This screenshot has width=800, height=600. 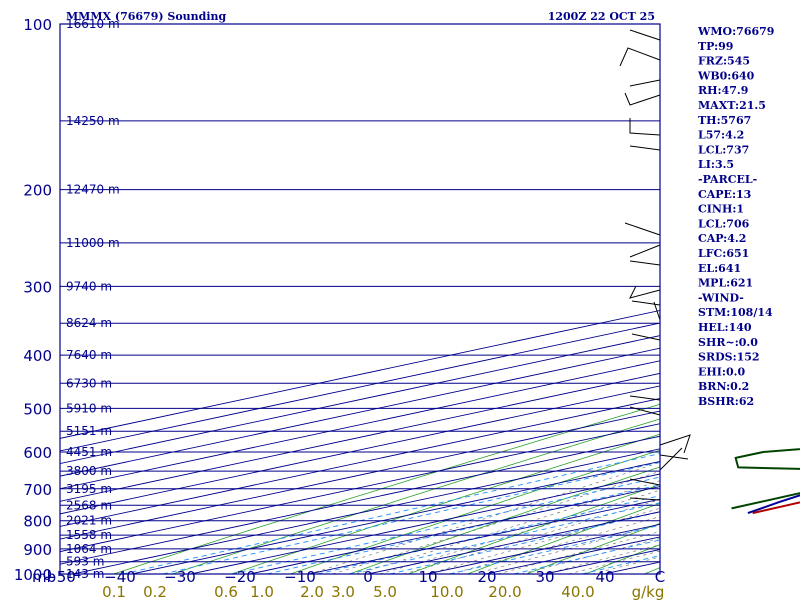 I want to click on height-label: 7640 m, so click(x=89, y=355).